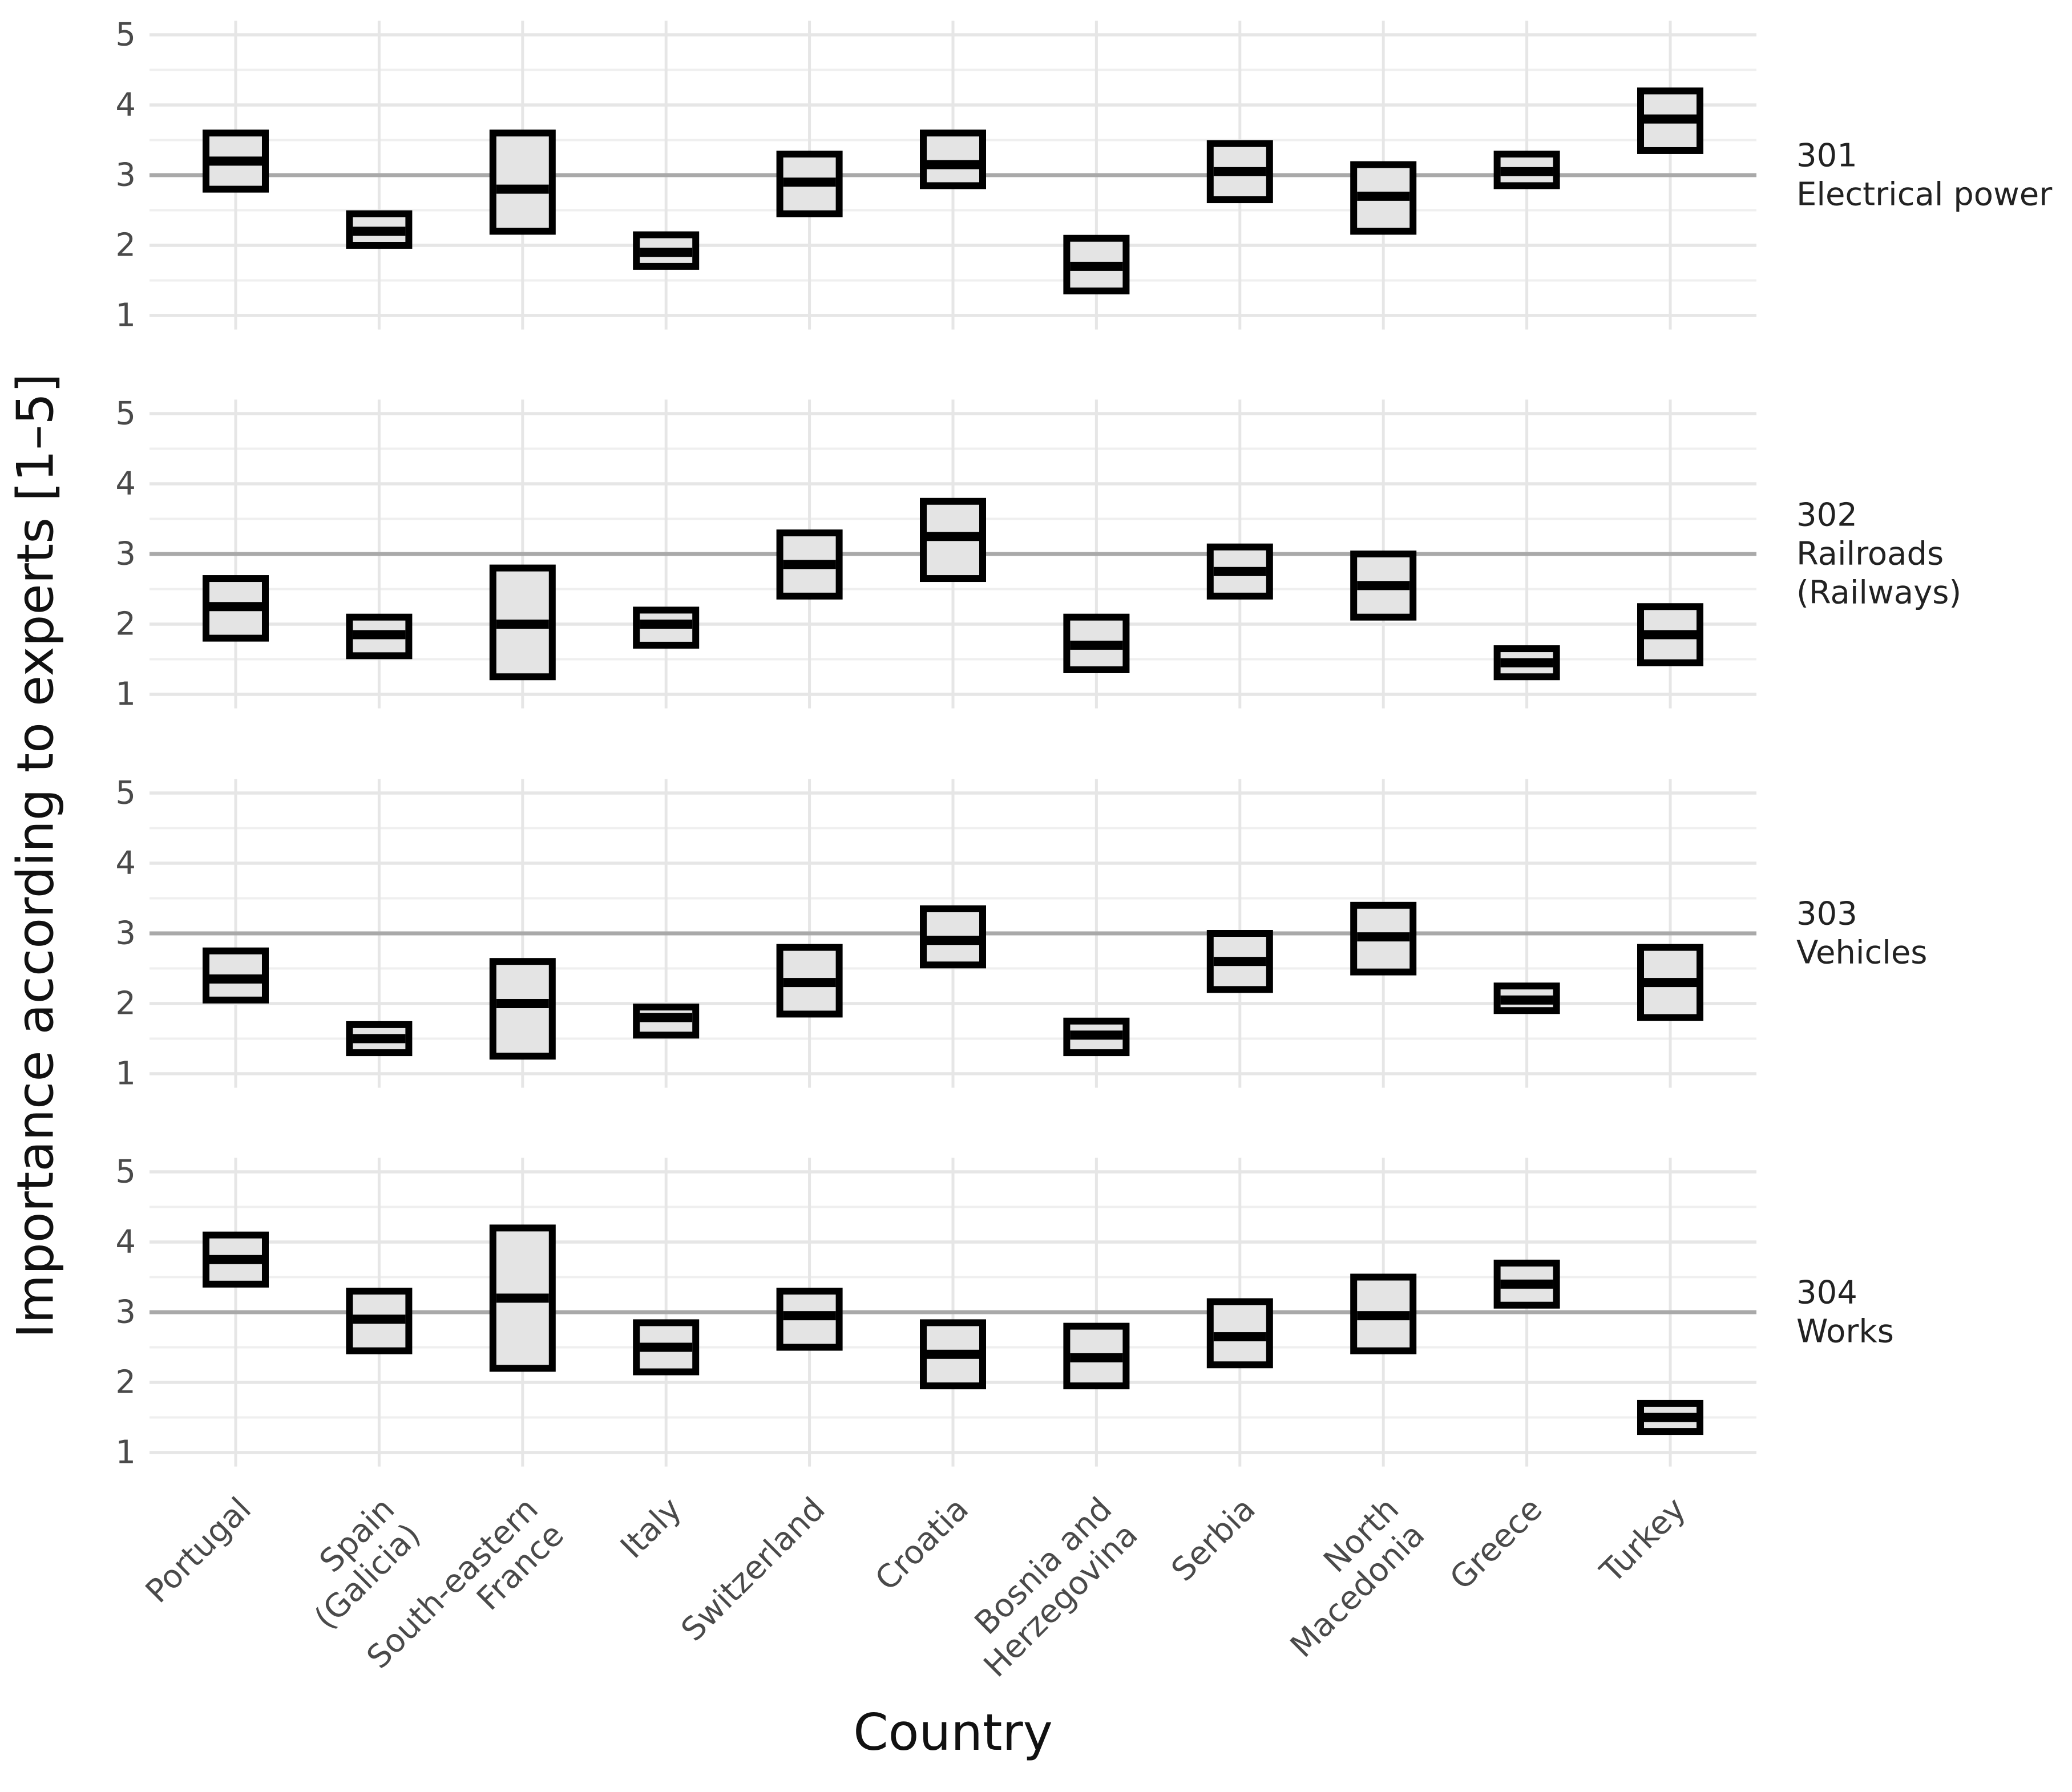  I want to click on facet-label-line: Electrical power, so click(1924, 194).